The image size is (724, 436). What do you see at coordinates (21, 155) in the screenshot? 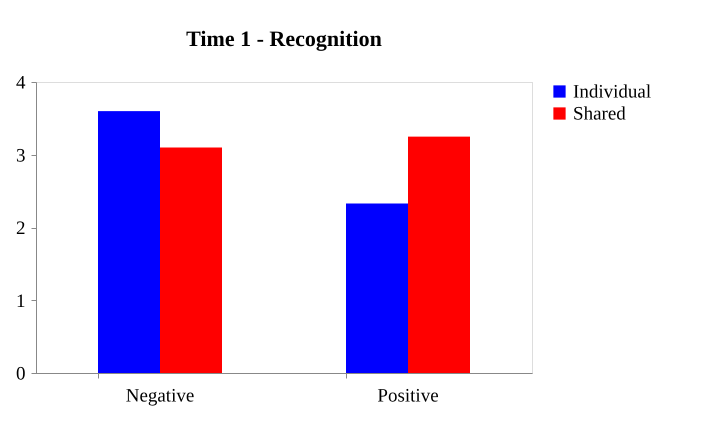
I see `y-tick-label: 3` at bounding box center [21, 155].